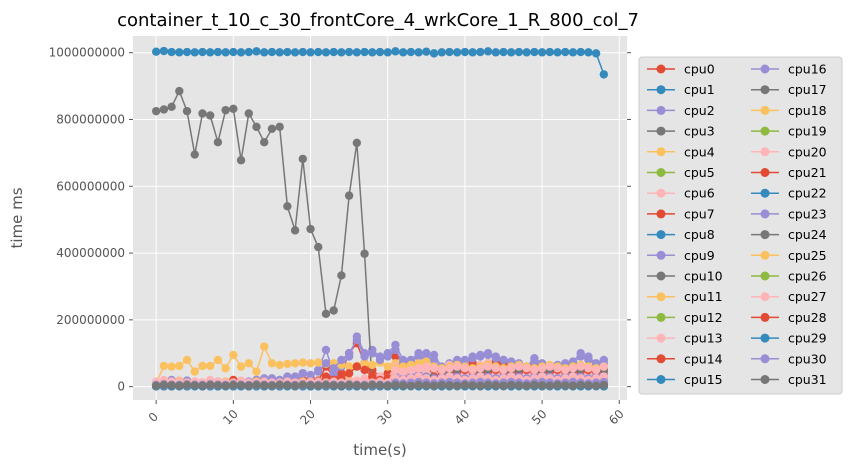 The image size is (851, 468). What do you see at coordinates (807, 234) in the screenshot?
I see `legend-label: cpu24` at bounding box center [807, 234].